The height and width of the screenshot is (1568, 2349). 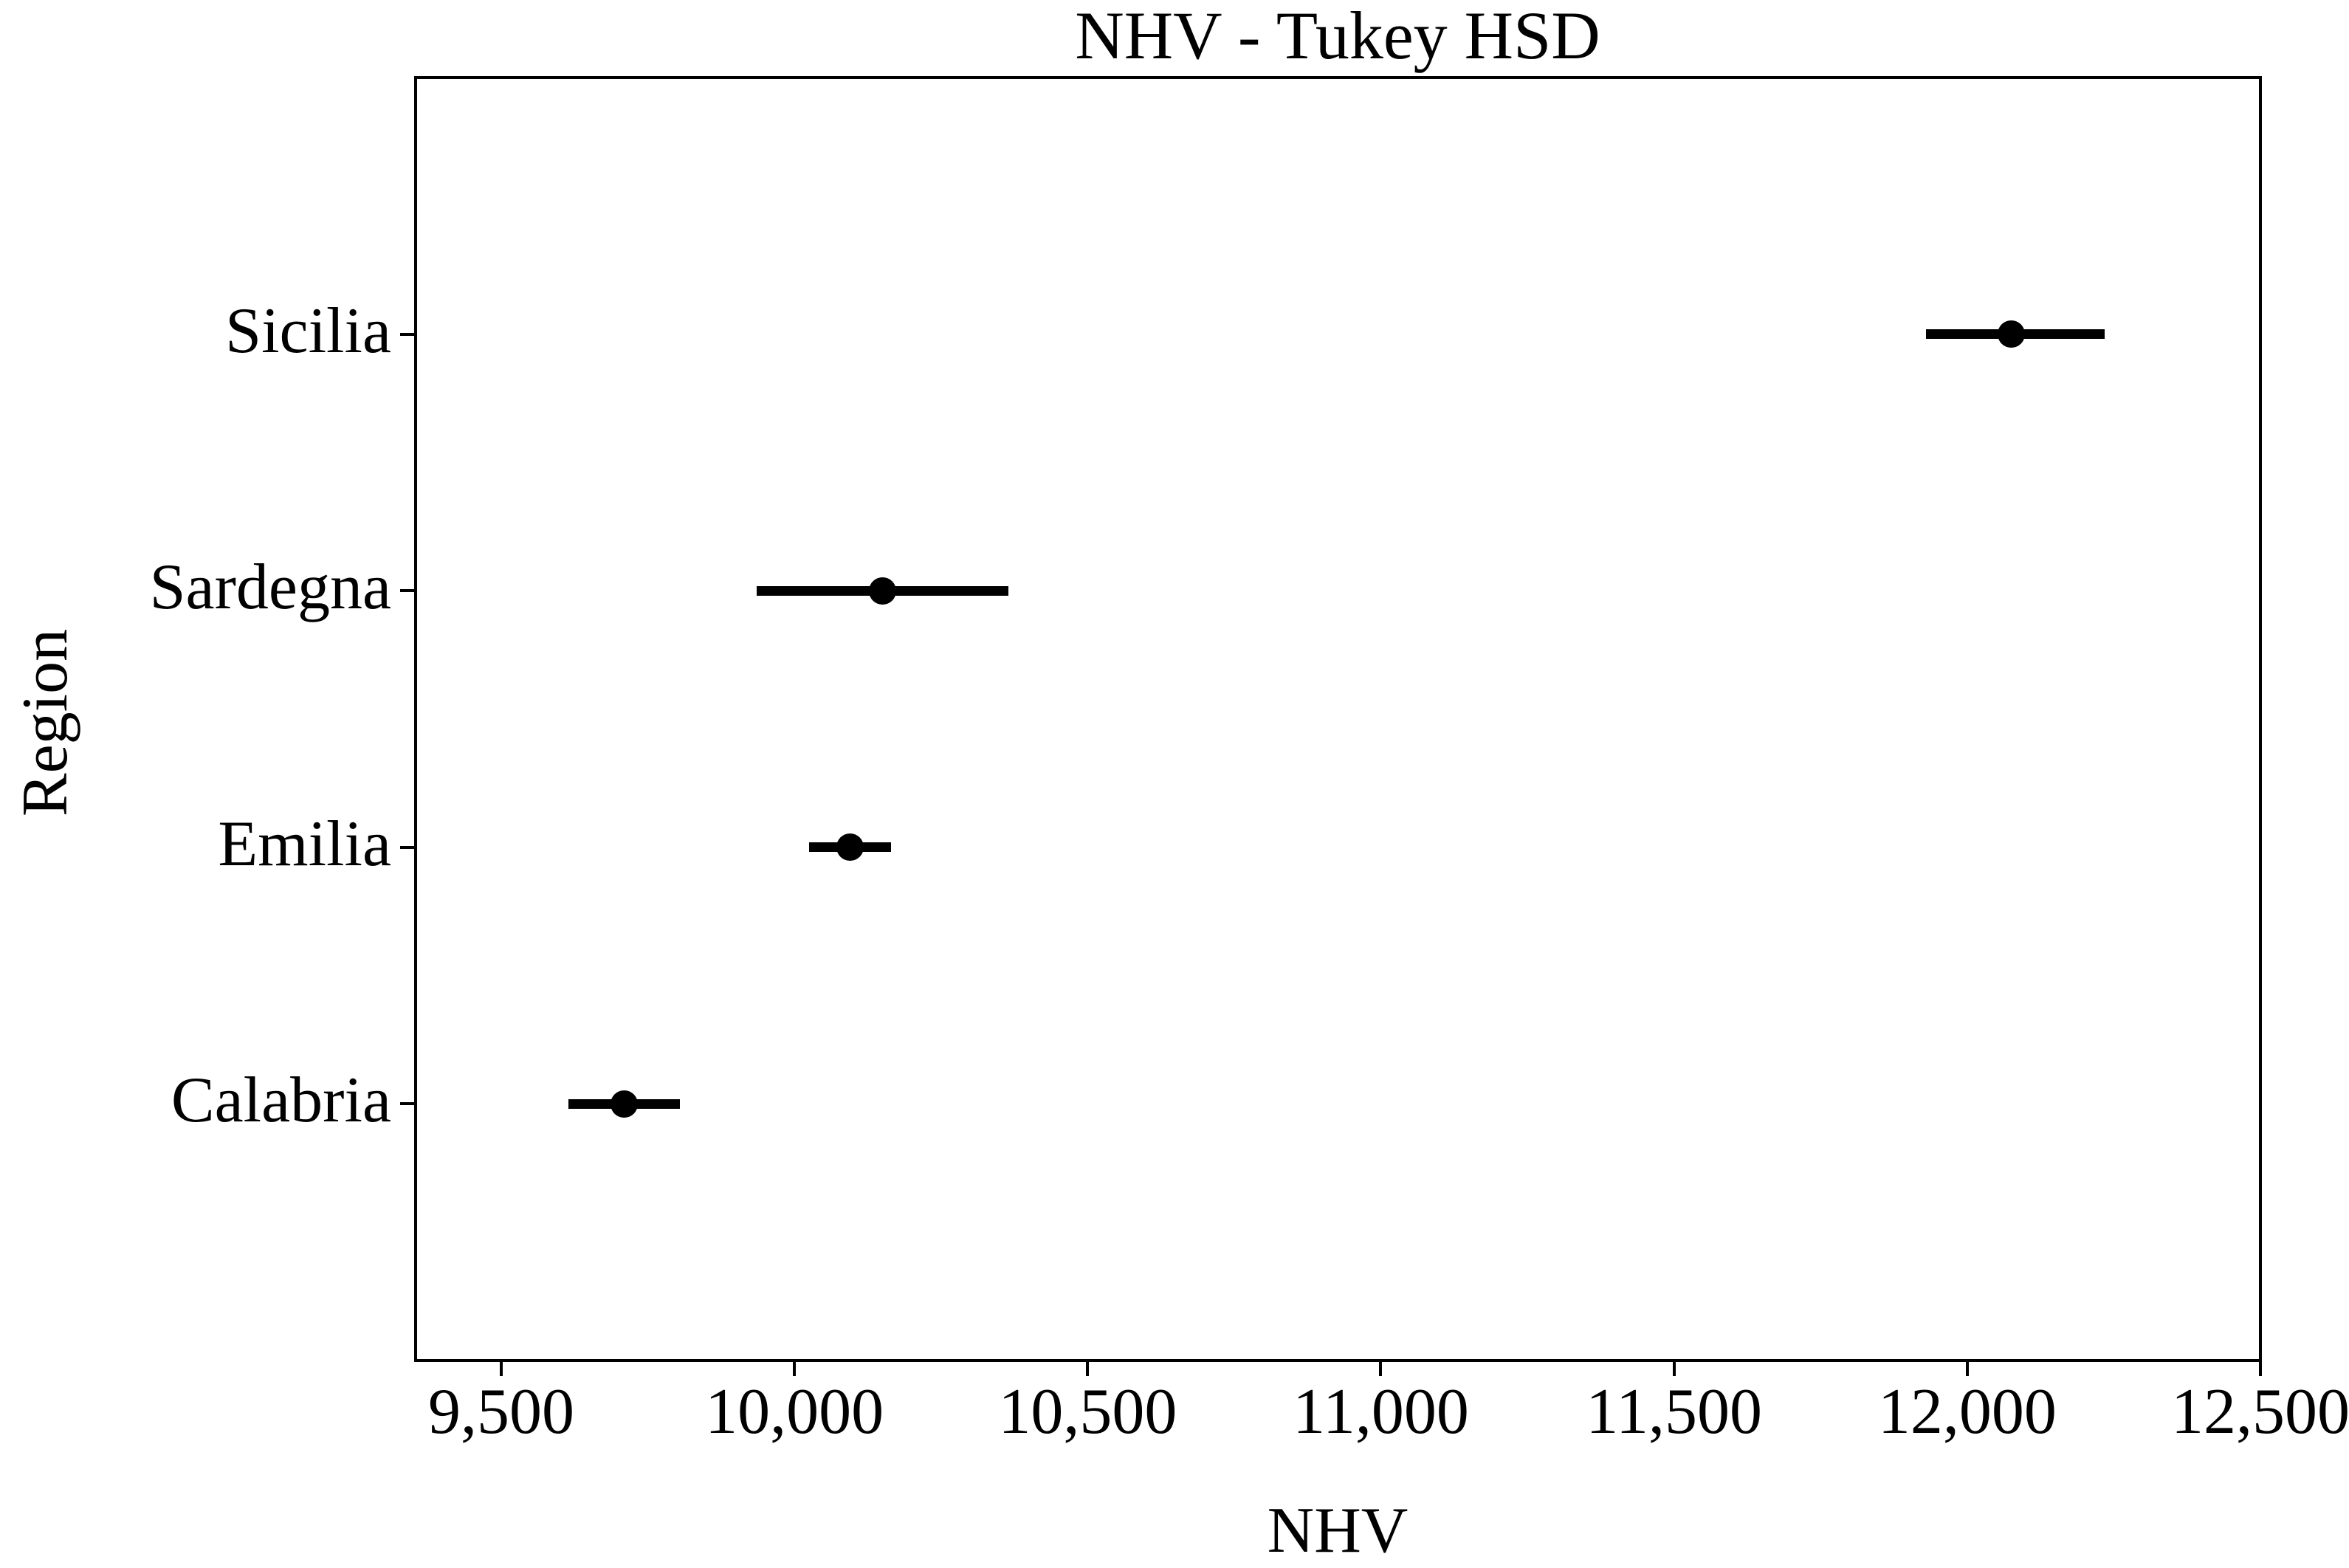 What do you see at coordinates (1675, 1412) in the screenshot?
I see `x-tick-label: 11,500` at bounding box center [1675, 1412].